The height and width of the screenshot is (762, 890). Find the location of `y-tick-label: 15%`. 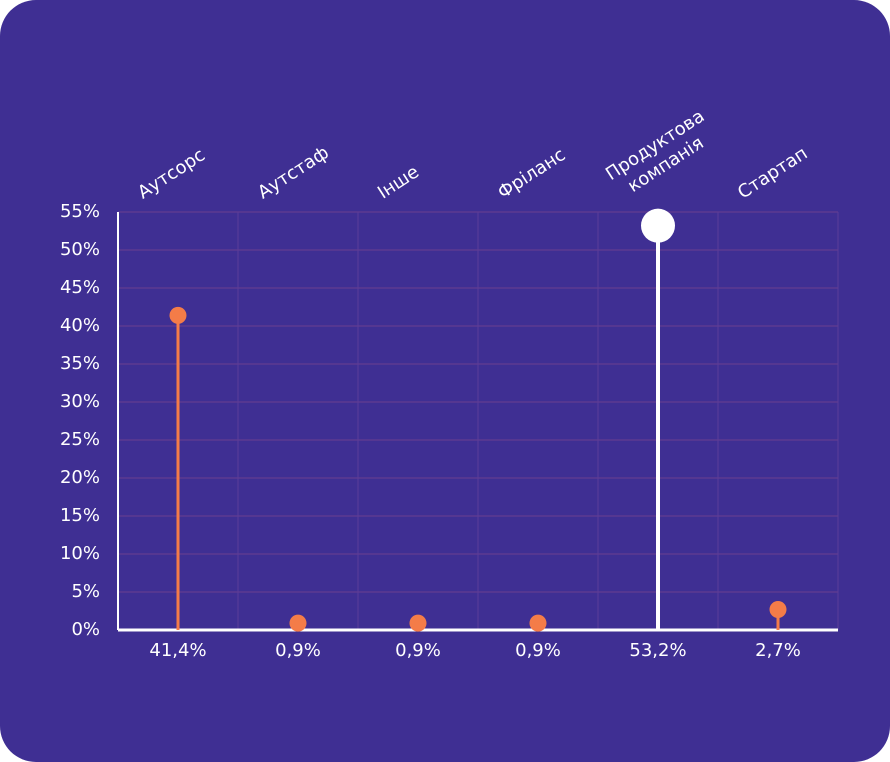

y-tick-label: 15% is located at coordinates (80, 515).